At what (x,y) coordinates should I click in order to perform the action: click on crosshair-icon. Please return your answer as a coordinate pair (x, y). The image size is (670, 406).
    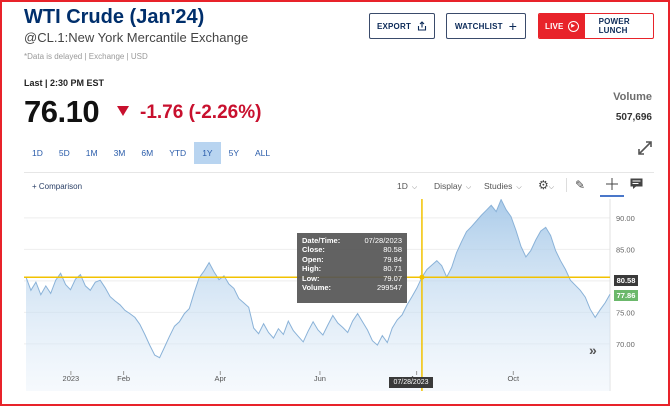
    Looking at the image, I should click on (612, 185).